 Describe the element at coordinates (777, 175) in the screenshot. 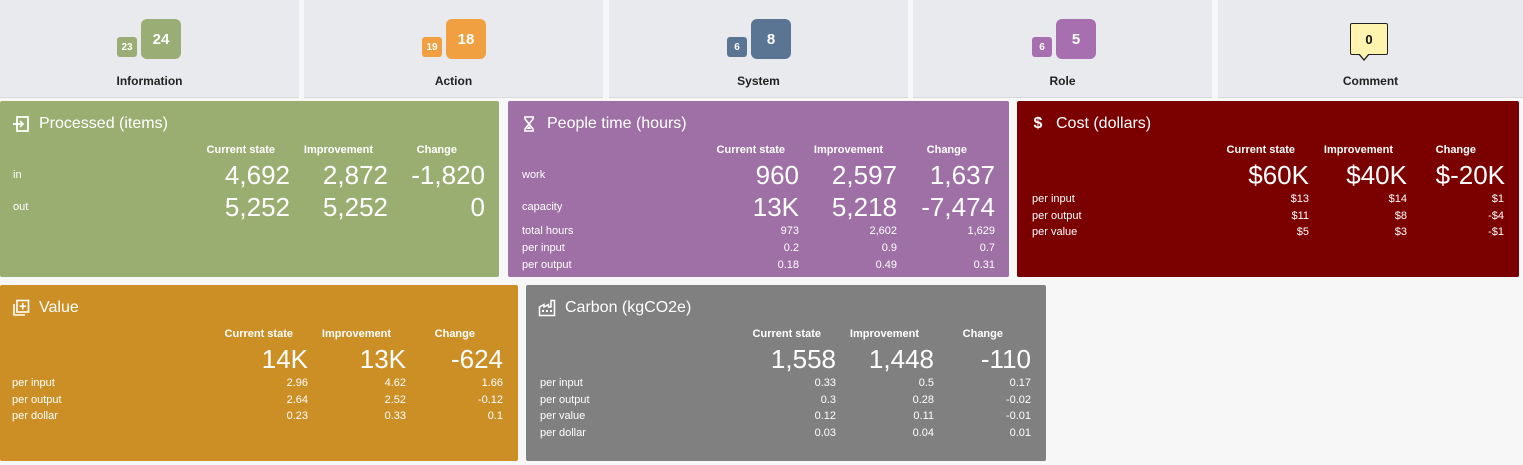

I see `value-current: 960` at that location.